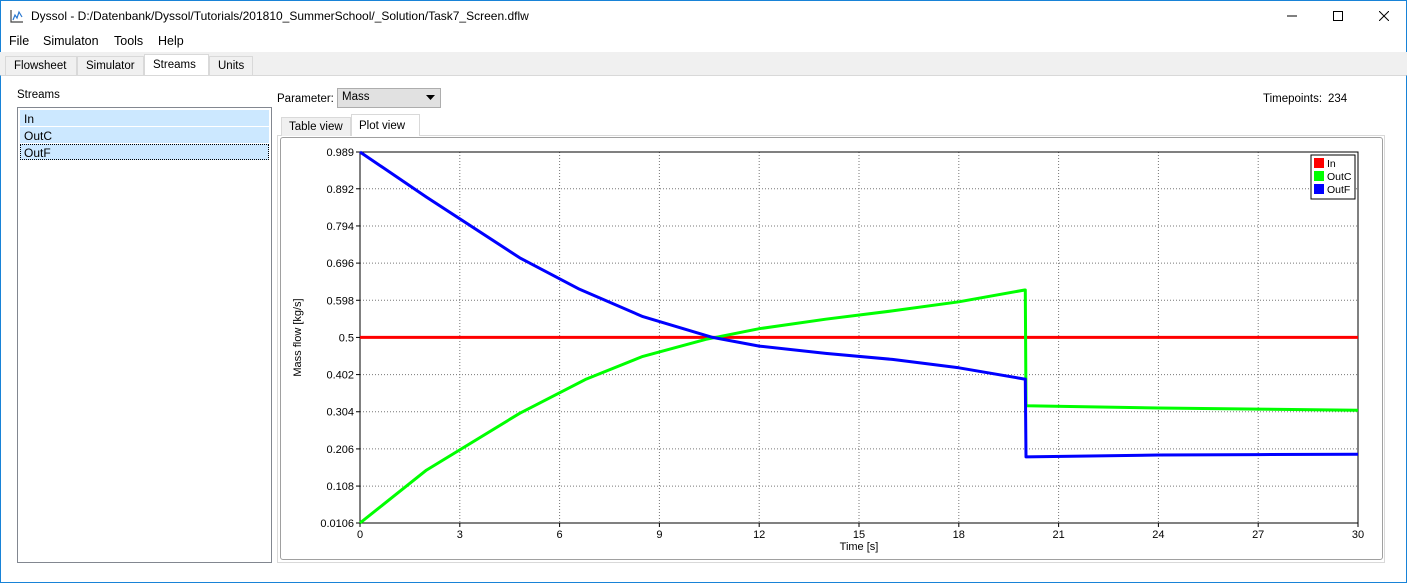 Image resolution: width=1407 pixels, height=583 pixels. Describe the element at coordinates (703, 64) in the screenshot. I see `main-tab-bar: Flowsheet Simulator Streams Units` at that location.